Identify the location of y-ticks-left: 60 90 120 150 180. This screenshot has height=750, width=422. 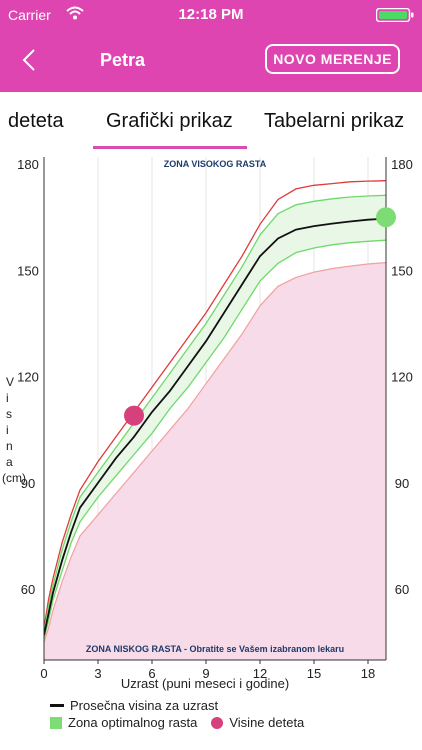
(28, 377).